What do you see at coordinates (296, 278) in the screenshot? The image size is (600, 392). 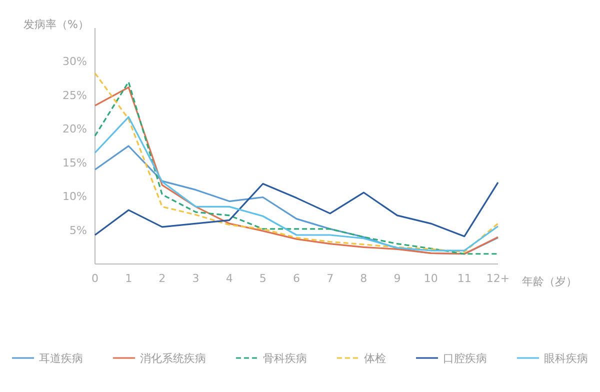 I see `x-tick-label: 6` at bounding box center [296, 278].